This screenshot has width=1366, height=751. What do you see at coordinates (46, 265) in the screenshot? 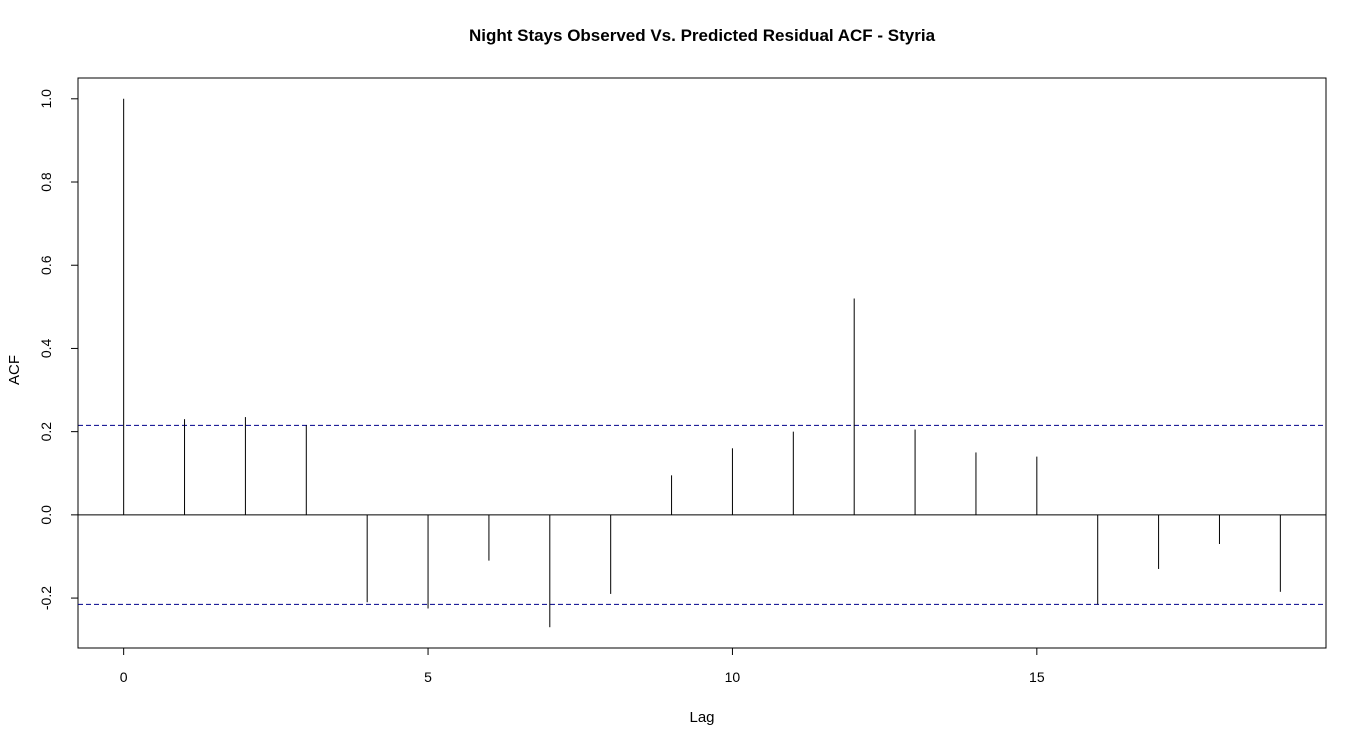
I see `y-tick-label: 0.6` at bounding box center [46, 265].